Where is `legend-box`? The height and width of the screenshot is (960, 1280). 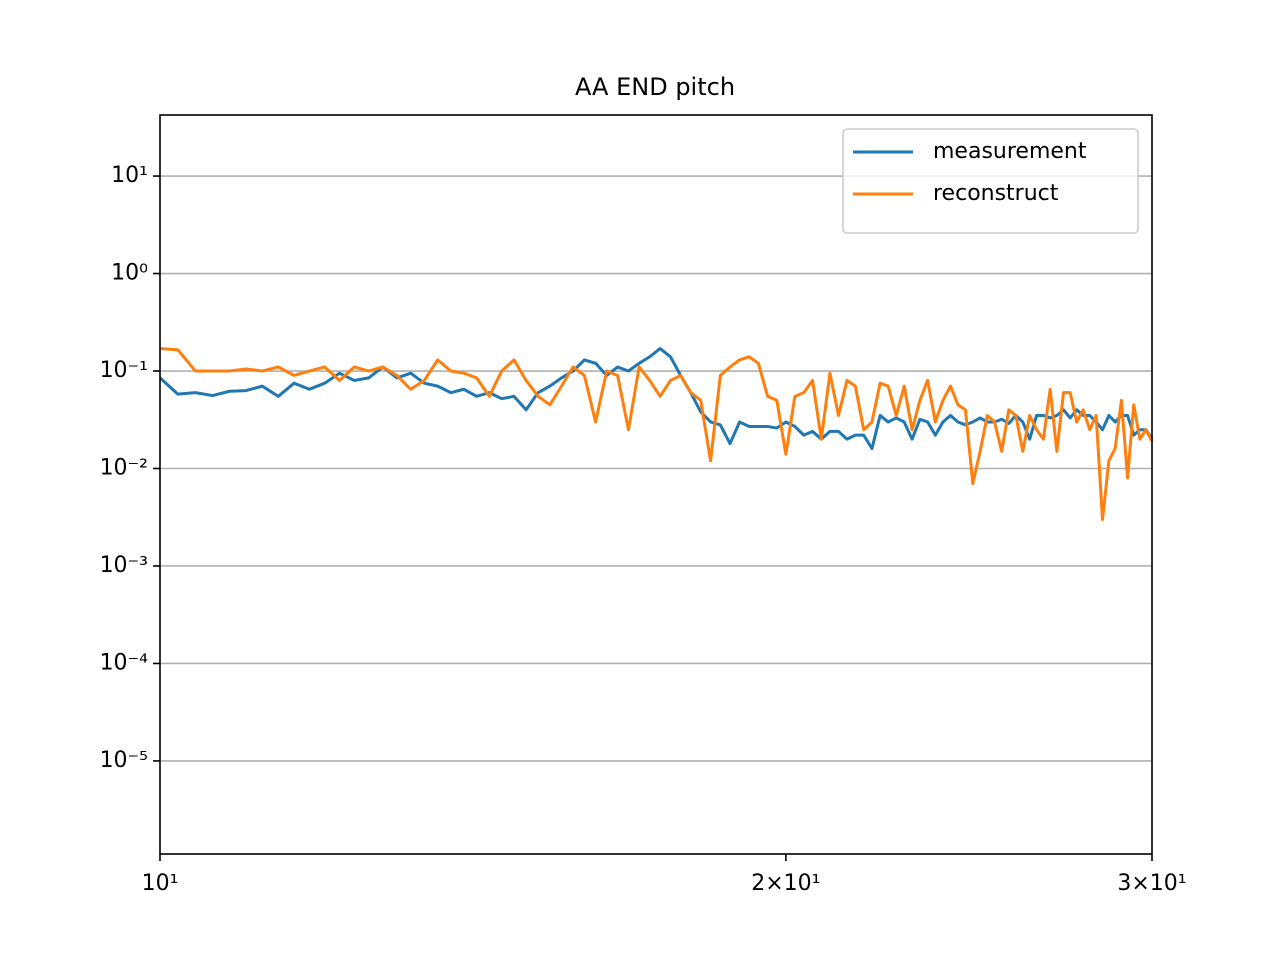 legend-box is located at coordinates (990, 181).